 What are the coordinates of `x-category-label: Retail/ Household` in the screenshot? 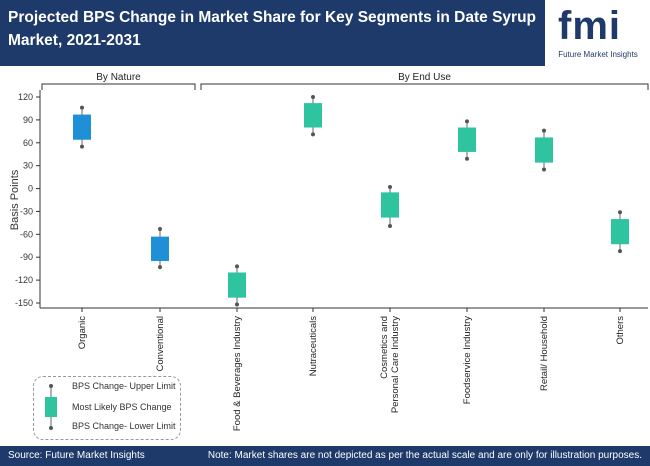 It's located at (544, 353).